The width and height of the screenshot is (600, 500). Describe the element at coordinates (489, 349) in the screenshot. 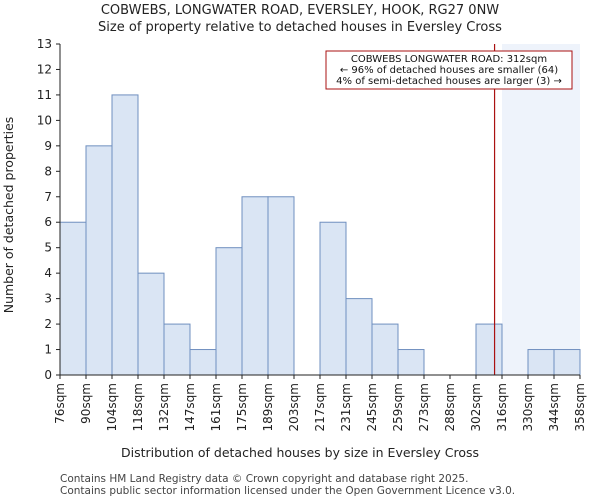

I see `bar-302sqm` at that location.